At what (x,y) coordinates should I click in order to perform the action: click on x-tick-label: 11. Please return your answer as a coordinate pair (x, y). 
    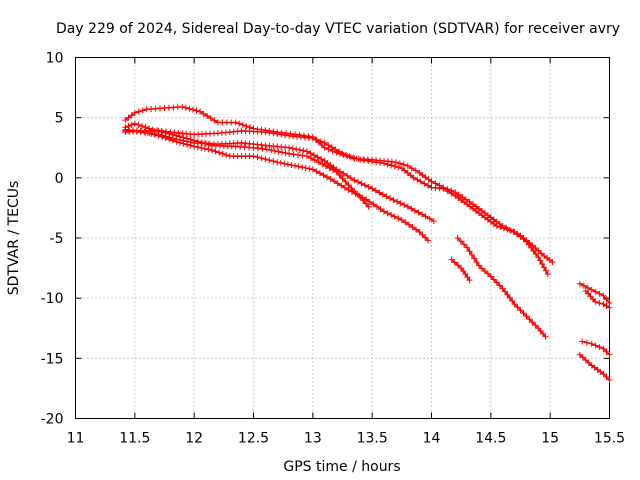
    Looking at the image, I should click on (76, 439).